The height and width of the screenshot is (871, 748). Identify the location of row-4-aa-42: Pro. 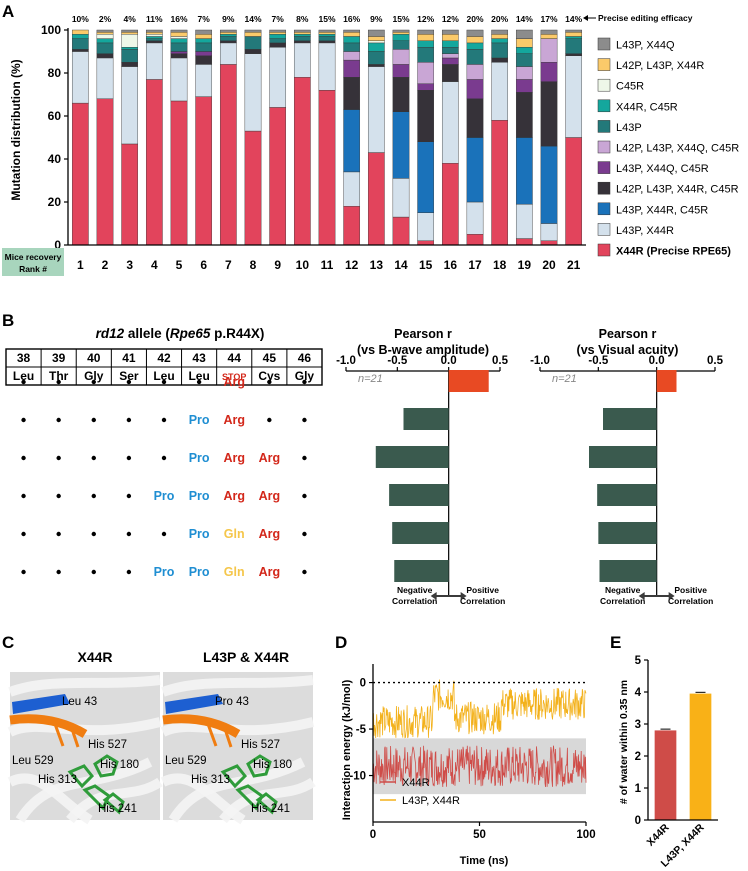
(164, 496).